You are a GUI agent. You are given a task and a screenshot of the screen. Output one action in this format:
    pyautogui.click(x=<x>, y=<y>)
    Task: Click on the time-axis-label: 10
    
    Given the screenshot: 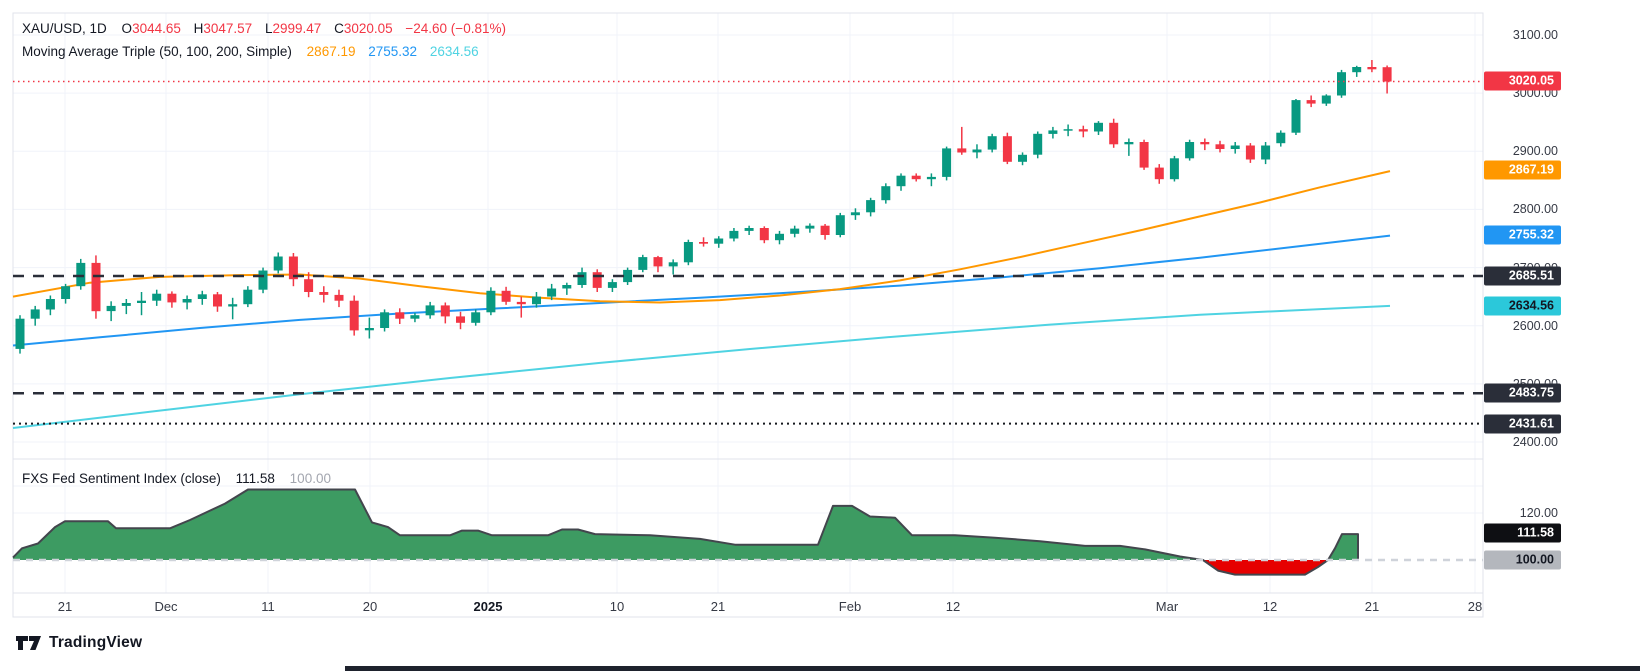 What is the action you would take?
    pyautogui.click(x=617, y=606)
    